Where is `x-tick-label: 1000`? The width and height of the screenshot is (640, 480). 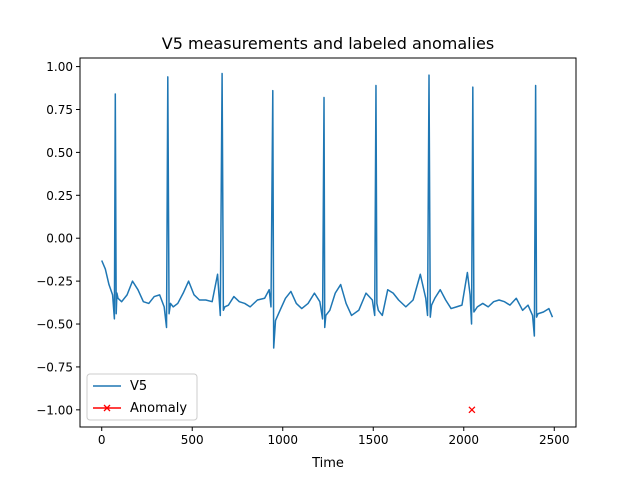
x-tick-label: 1000 is located at coordinates (282, 440).